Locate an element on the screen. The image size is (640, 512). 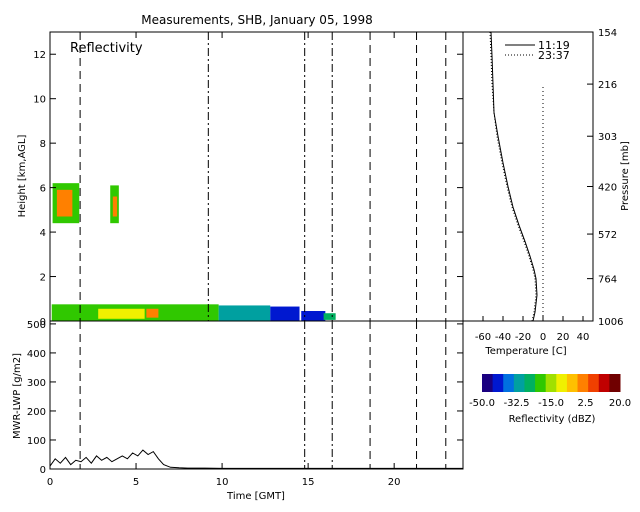
lwp-series-line is located at coordinates (256, 459).